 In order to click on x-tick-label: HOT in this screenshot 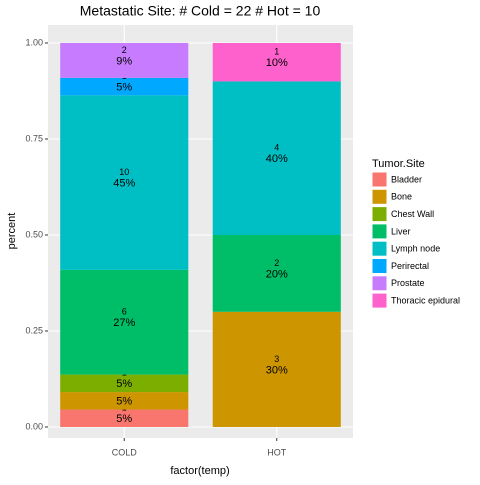, I will do `click(277, 452)`.